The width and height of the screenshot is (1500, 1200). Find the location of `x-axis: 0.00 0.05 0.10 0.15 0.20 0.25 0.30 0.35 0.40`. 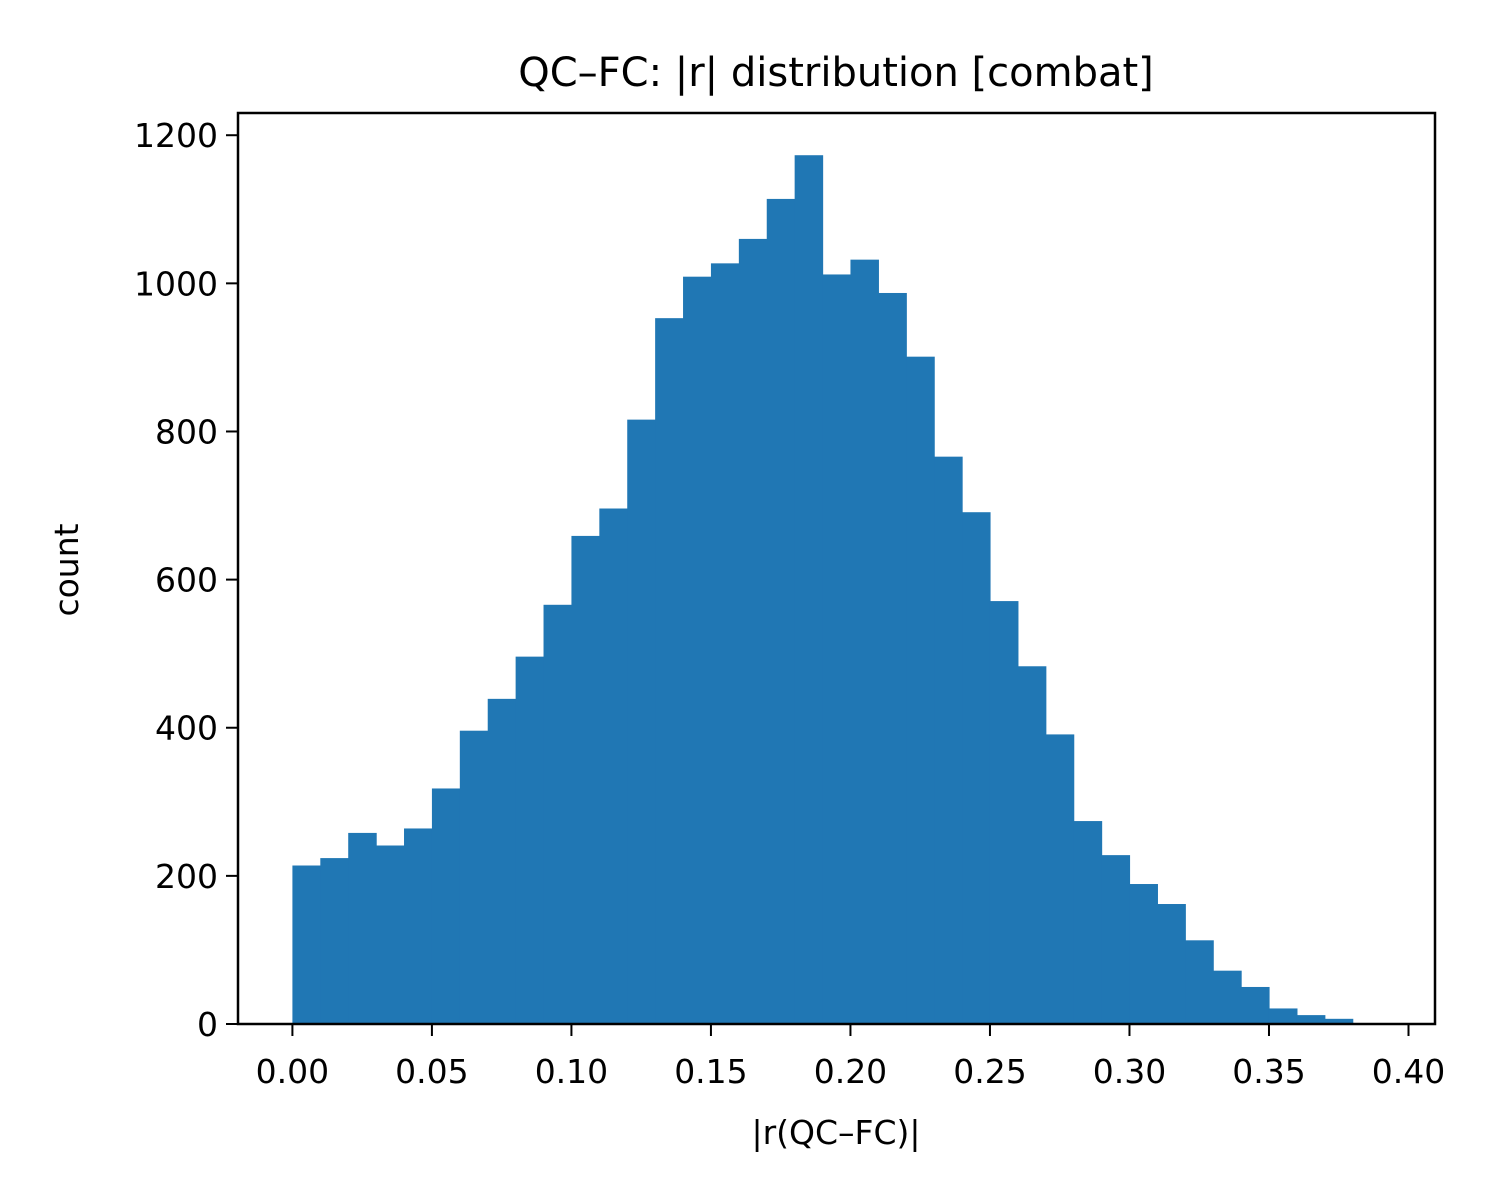

x-axis: 0.00 0.05 0.10 0.15 0.20 0.25 0.30 0.35 0.40 is located at coordinates (850, 1057).